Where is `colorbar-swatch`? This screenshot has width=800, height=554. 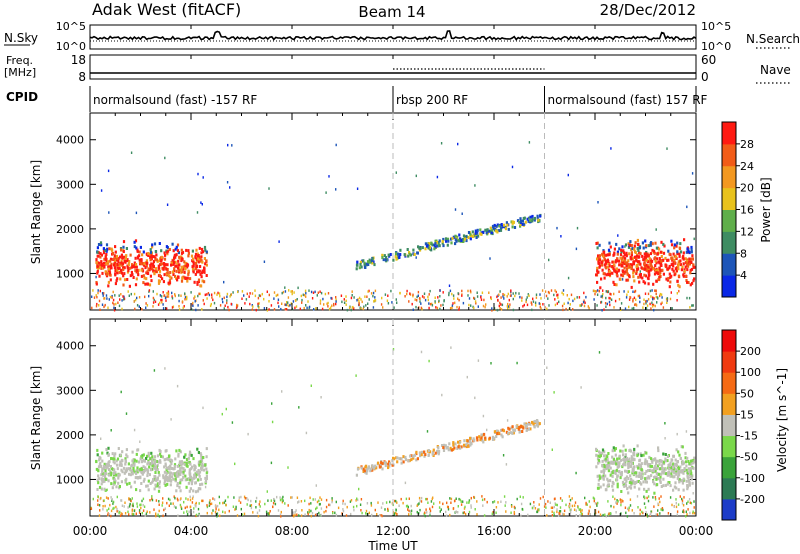
colorbar-swatch is located at coordinates (729, 198).